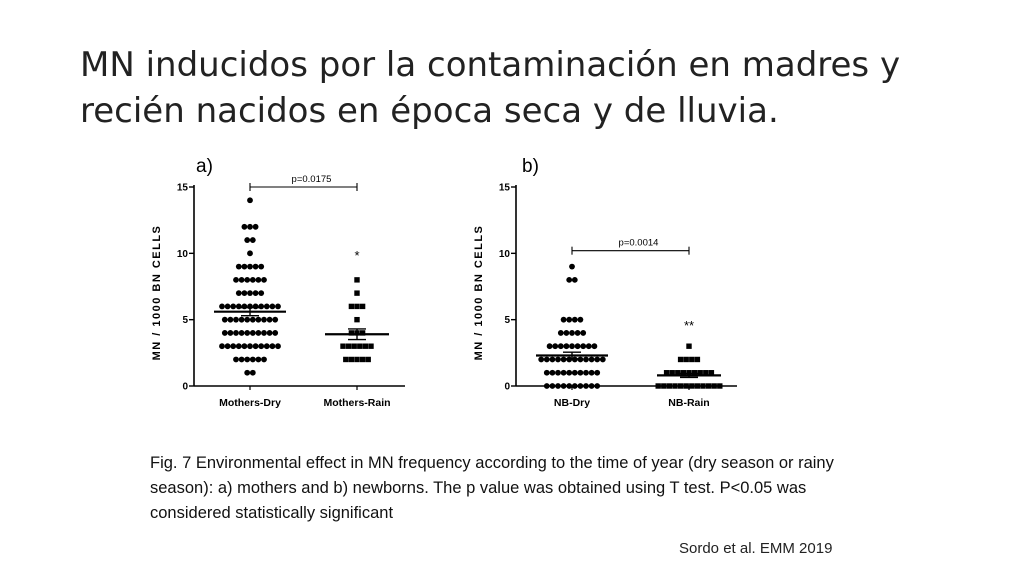 This screenshot has width=1024, height=576. What do you see at coordinates (572, 403) in the screenshot?
I see `x-category-label: NB-Dry` at bounding box center [572, 403].